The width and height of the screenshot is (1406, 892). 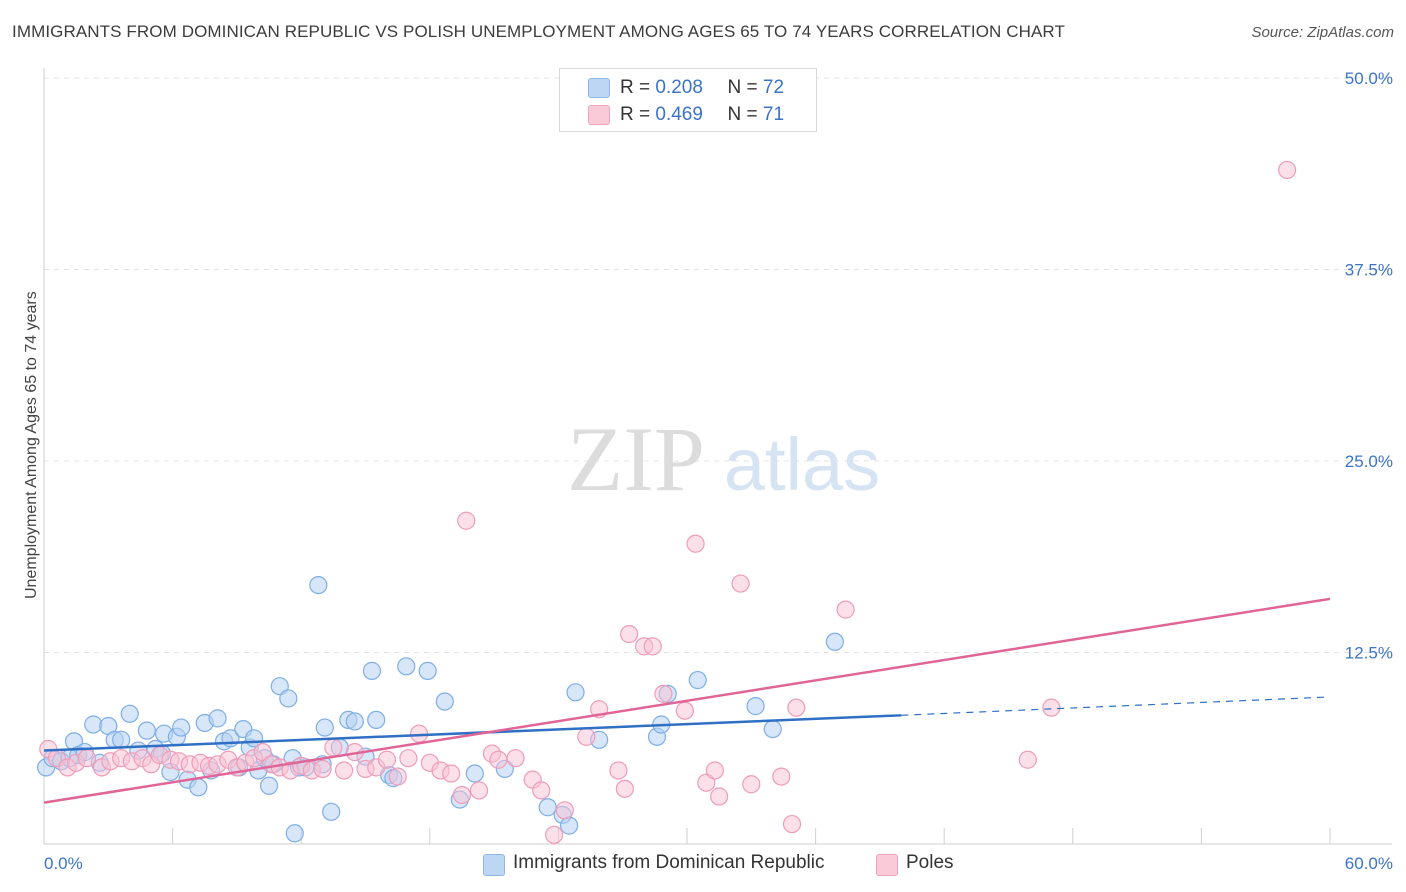 I want to click on y-tick-label-3: 50.0%, so click(x=1369, y=78).